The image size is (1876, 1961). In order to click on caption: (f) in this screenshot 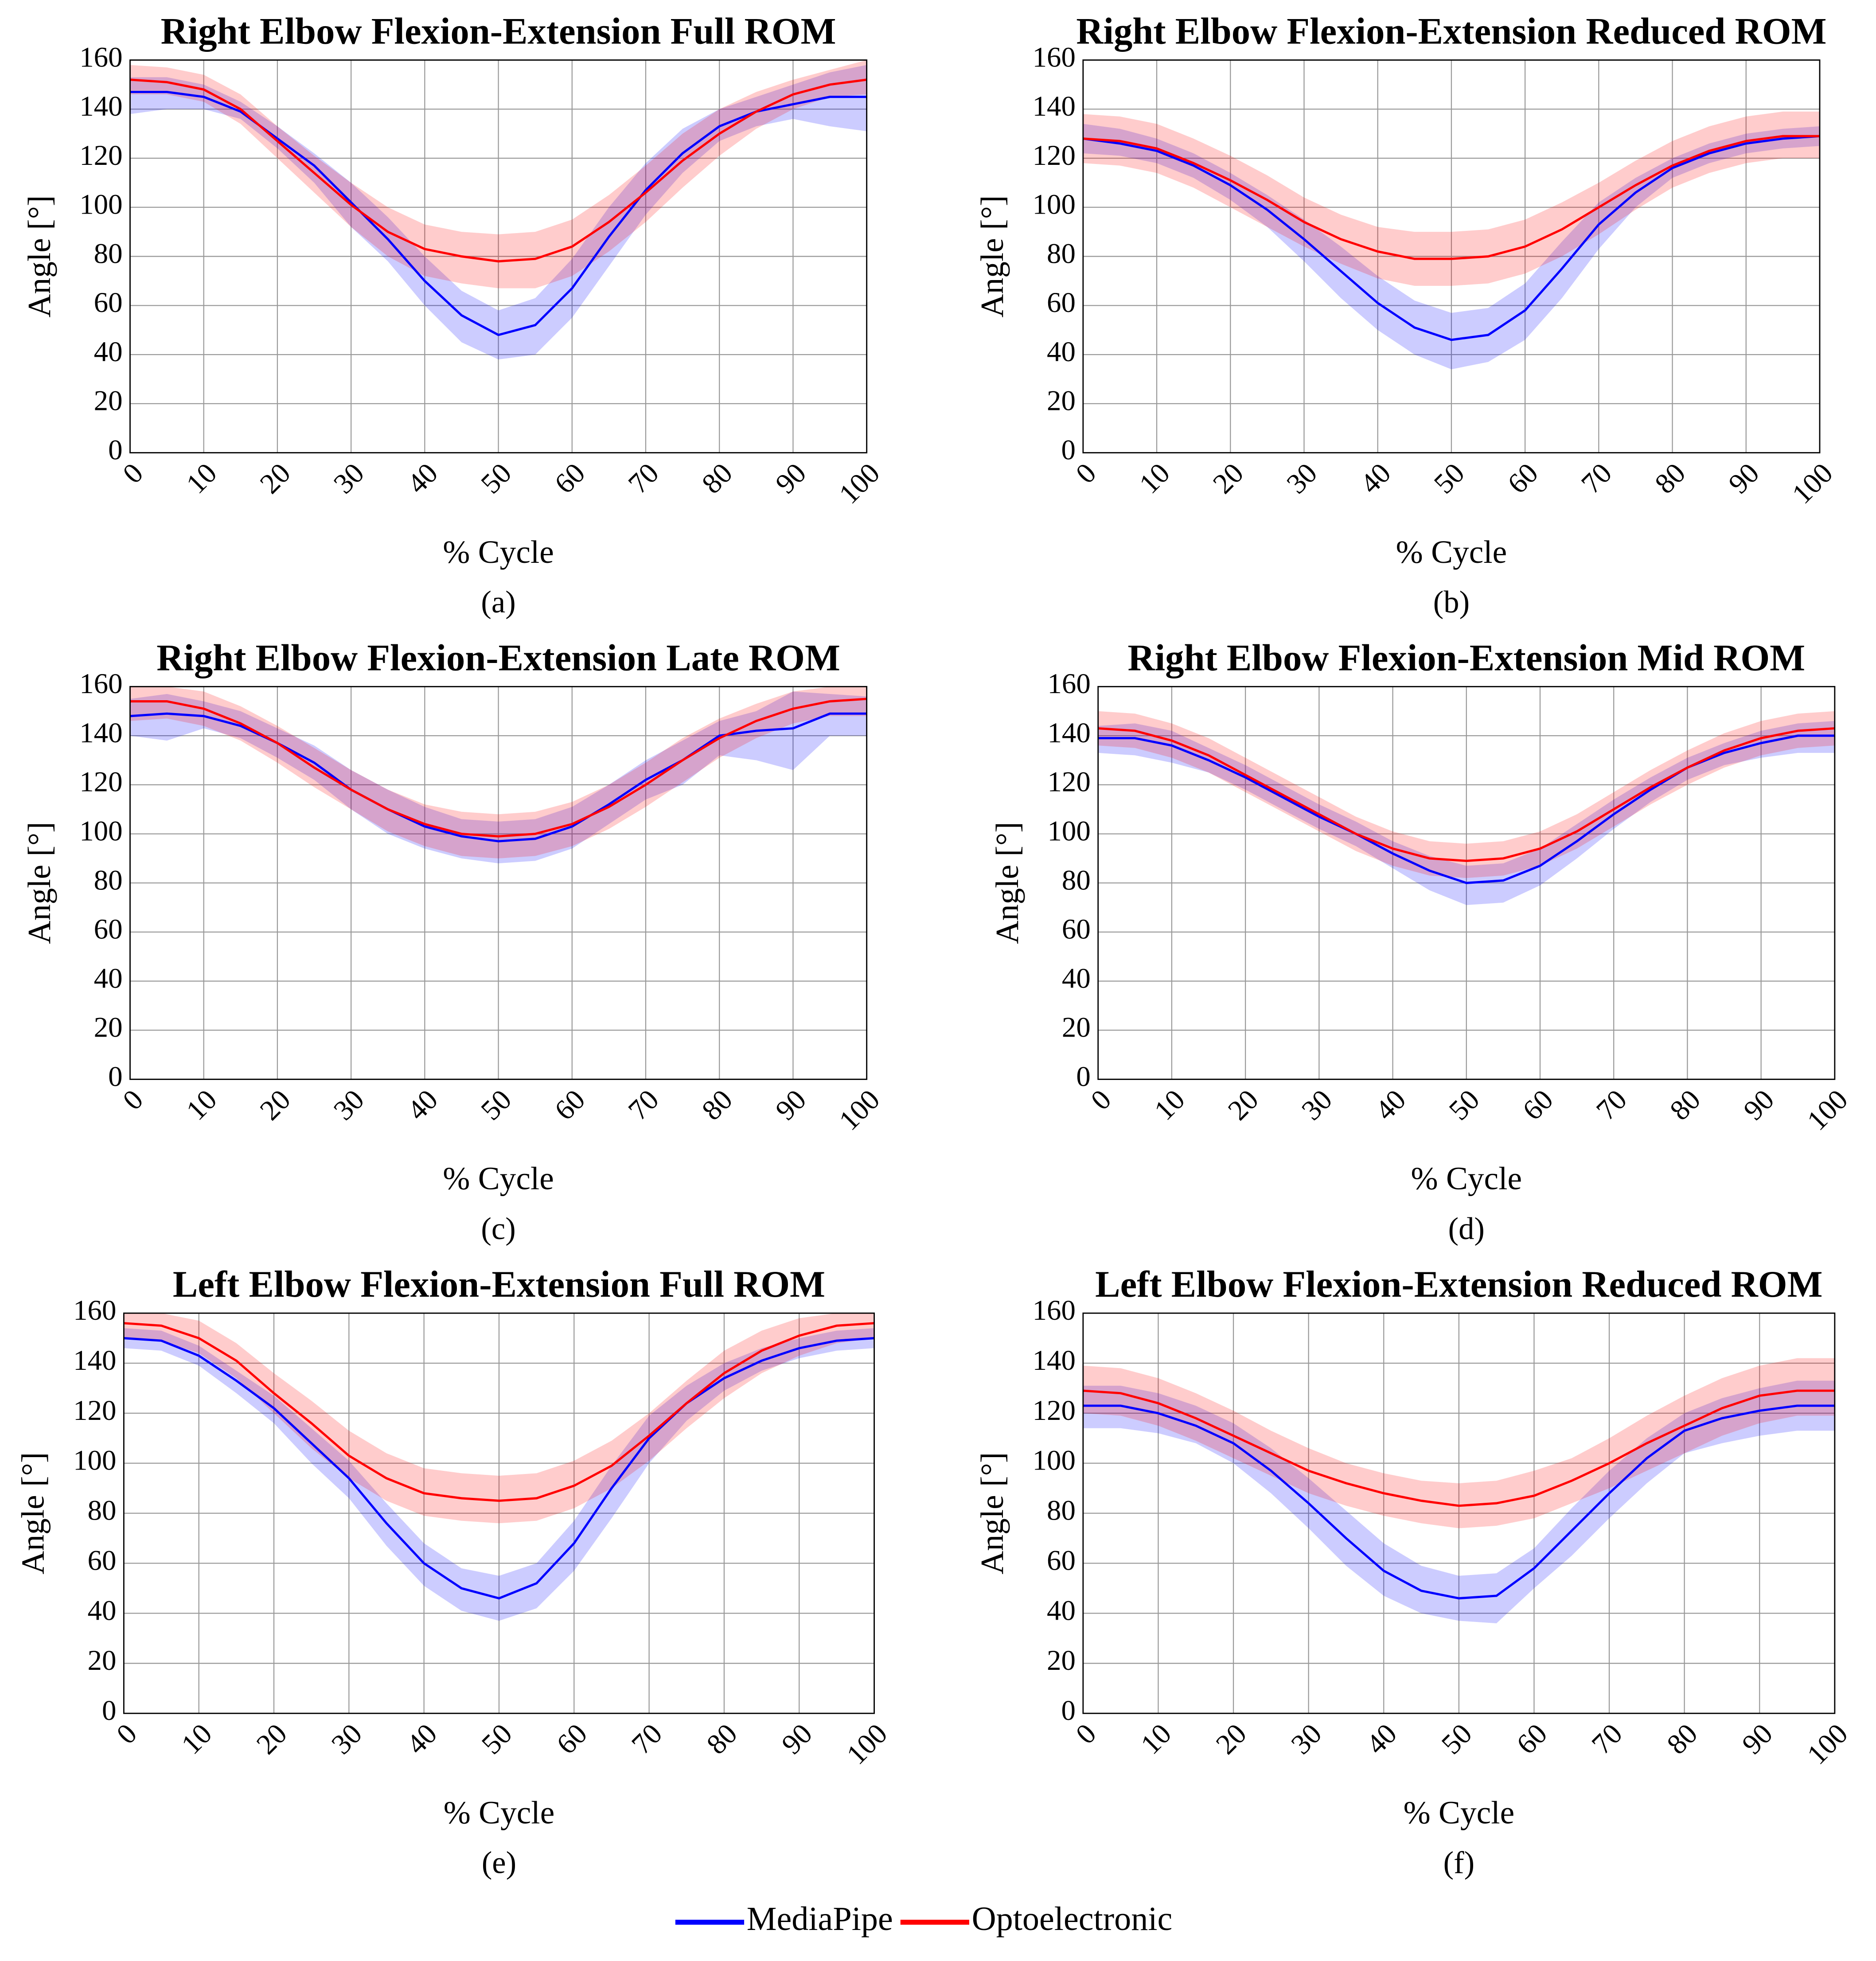, I will do `click(1458, 1863)`.